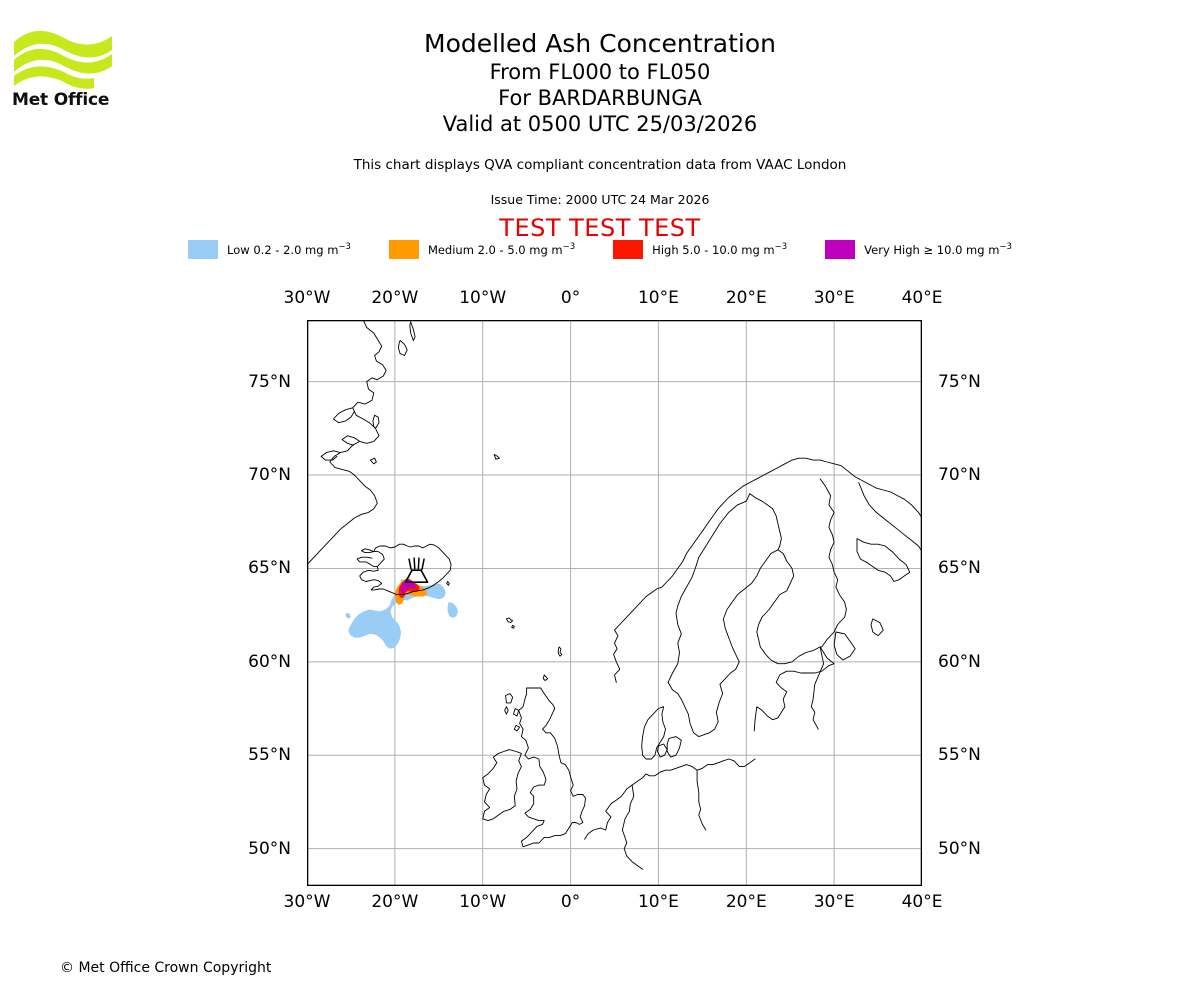  What do you see at coordinates (746, 902) in the screenshot?
I see `longitude-tick-bottom-5: 20°E` at bounding box center [746, 902].